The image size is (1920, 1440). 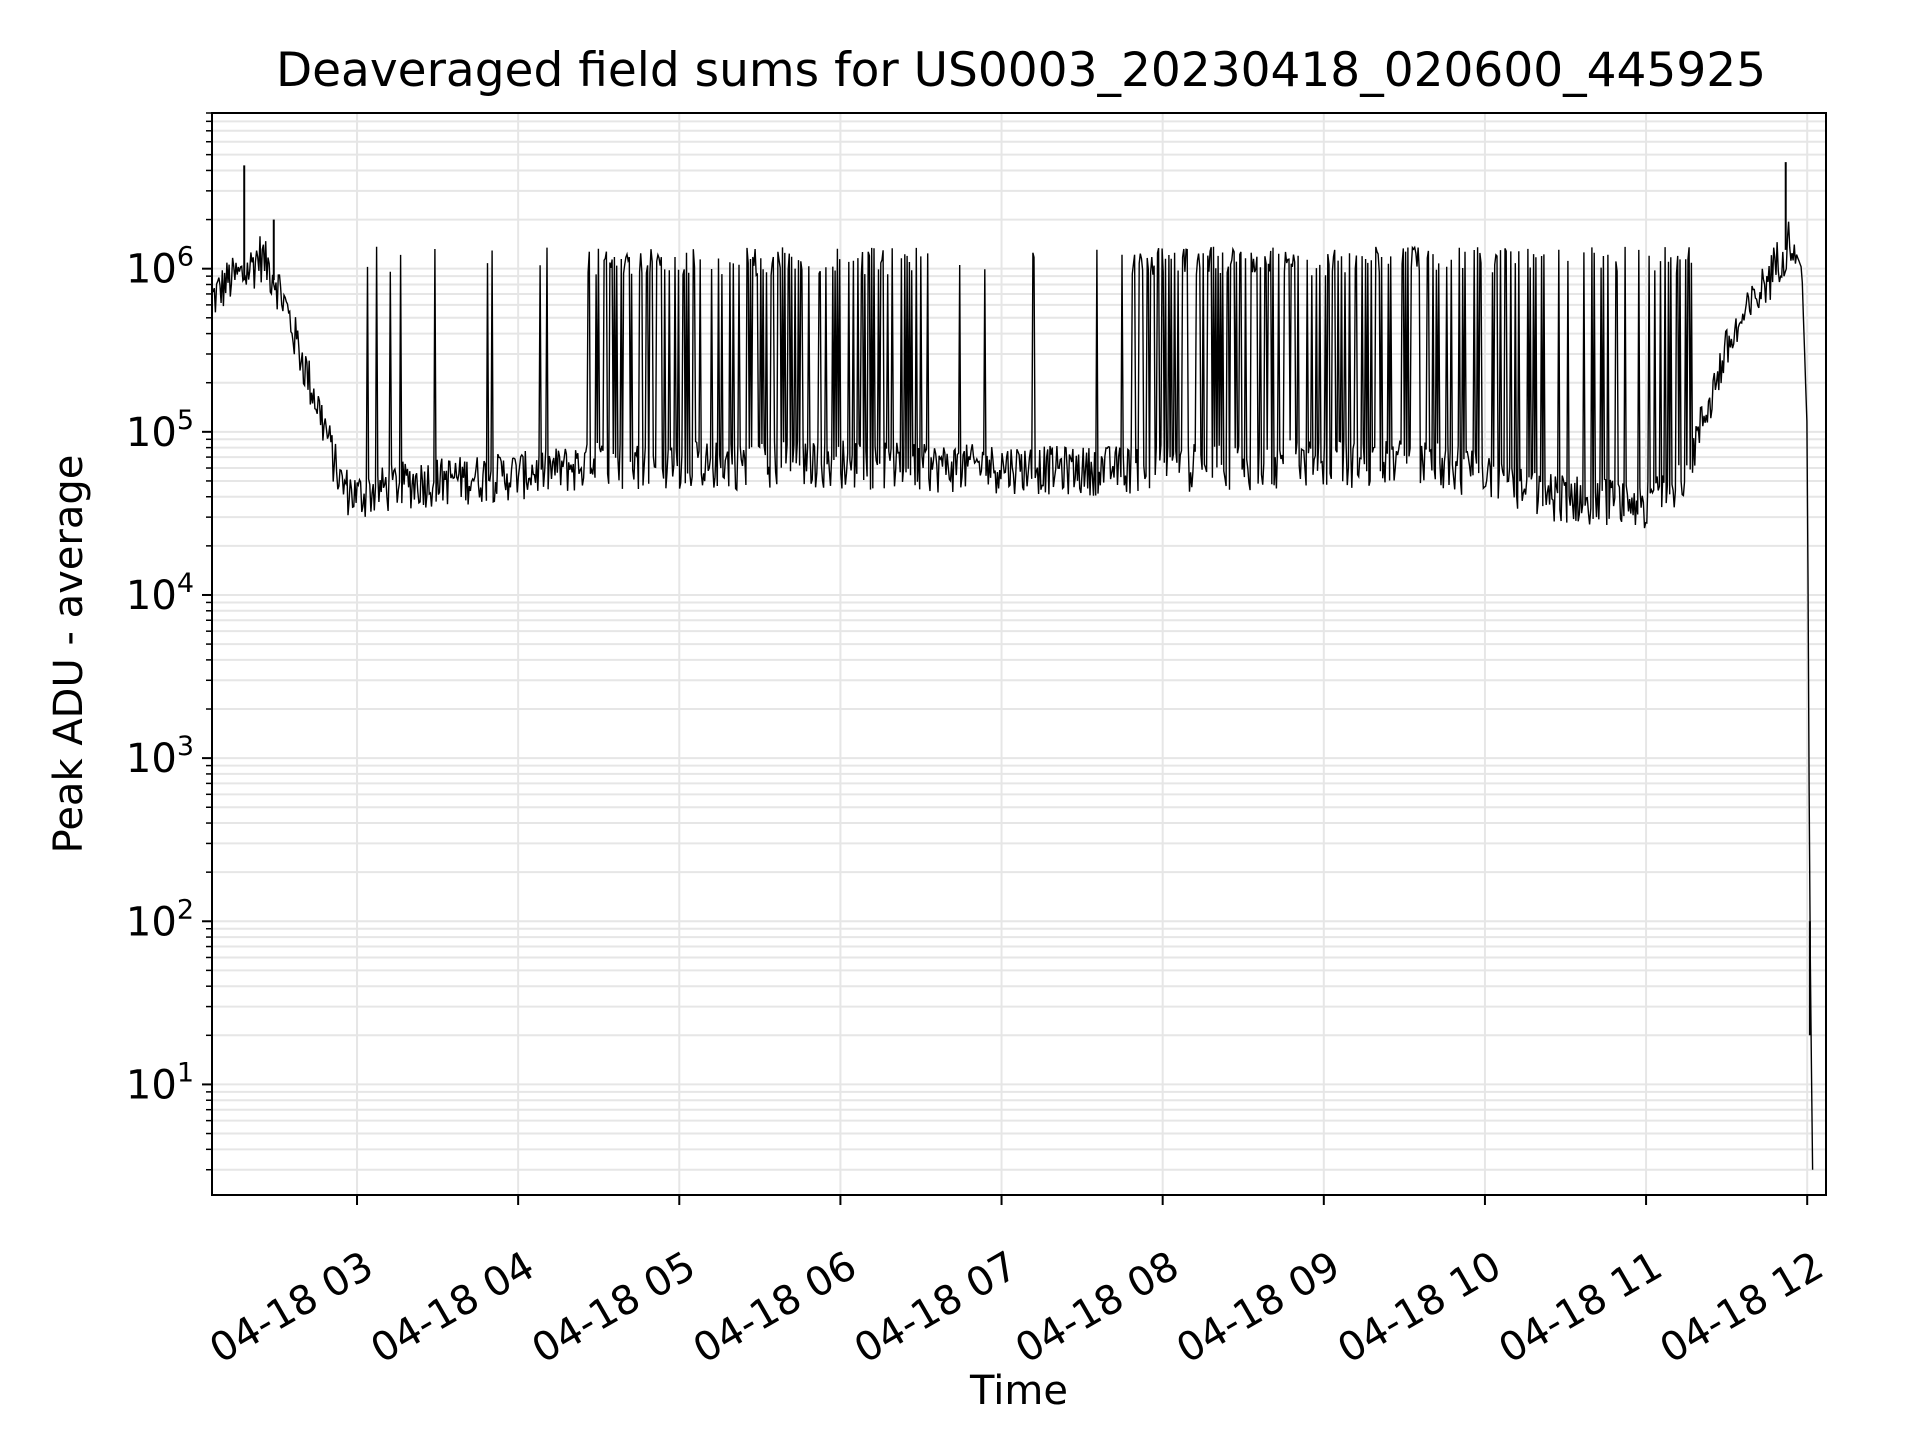 What do you see at coordinates (160, 430) in the screenshot?
I see `y-tick-label: 105` at bounding box center [160, 430].